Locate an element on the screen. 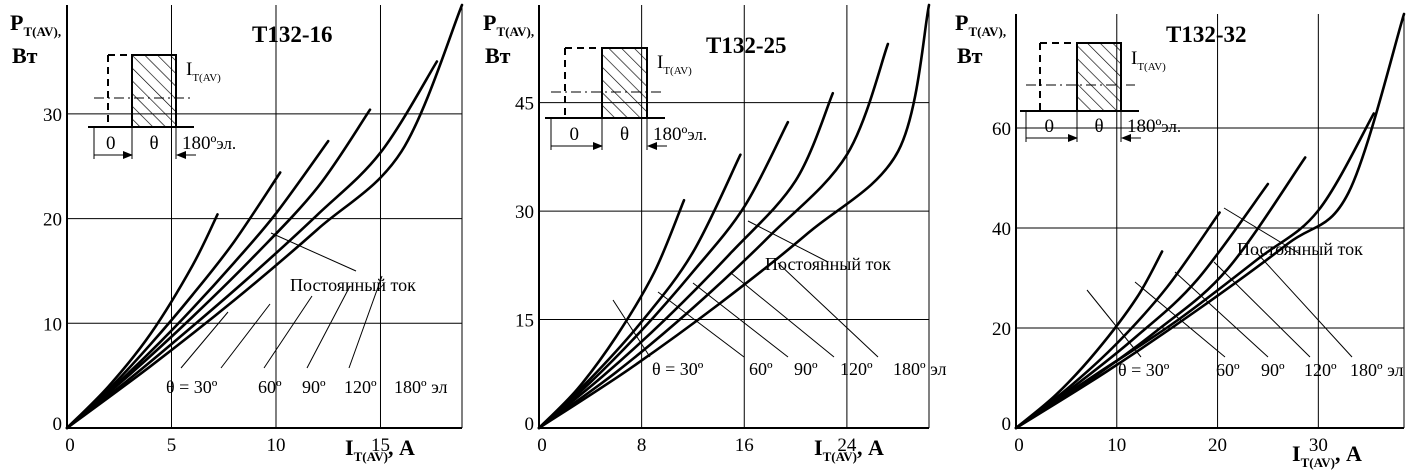 This screenshot has width=1420, height=475. y-tick-label: 10 is located at coordinates (52, 324).